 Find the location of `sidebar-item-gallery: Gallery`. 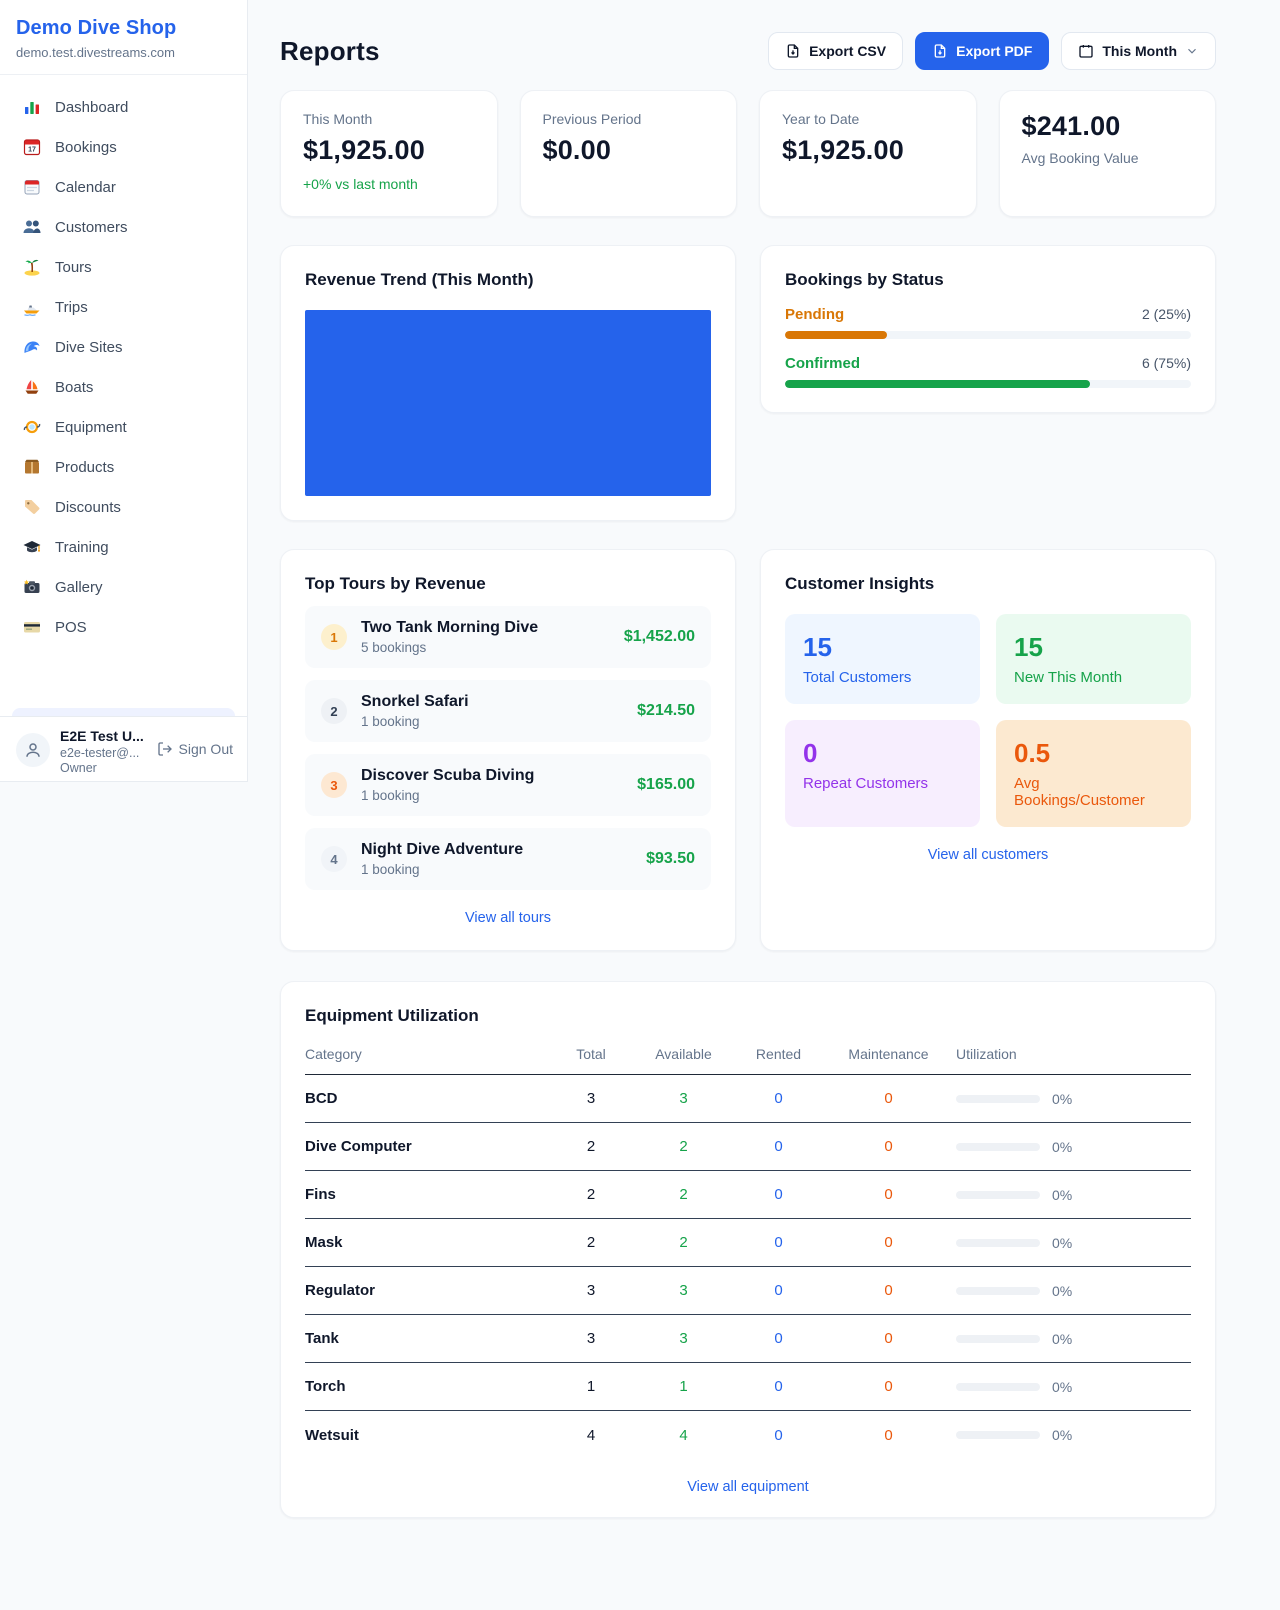

sidebar-item-gallery: Gallery is located at coordinates (123, 587).